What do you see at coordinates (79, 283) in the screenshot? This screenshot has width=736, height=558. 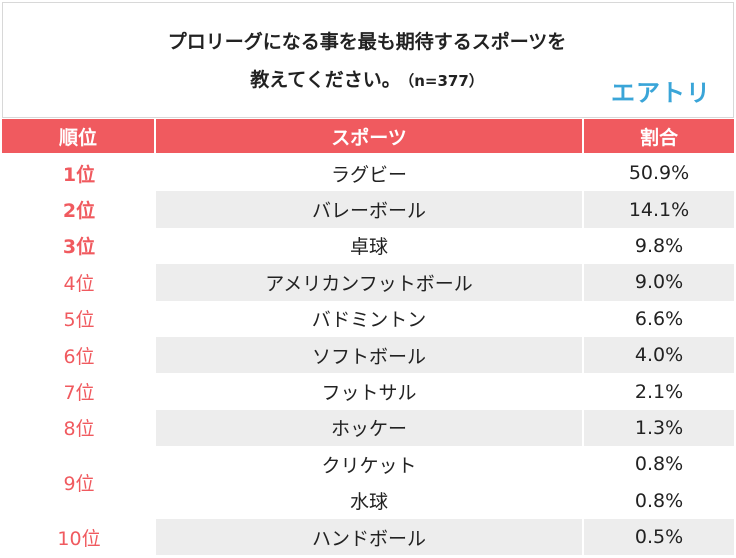 I see `rank-label: 4位` at bounding box center [79, 283].